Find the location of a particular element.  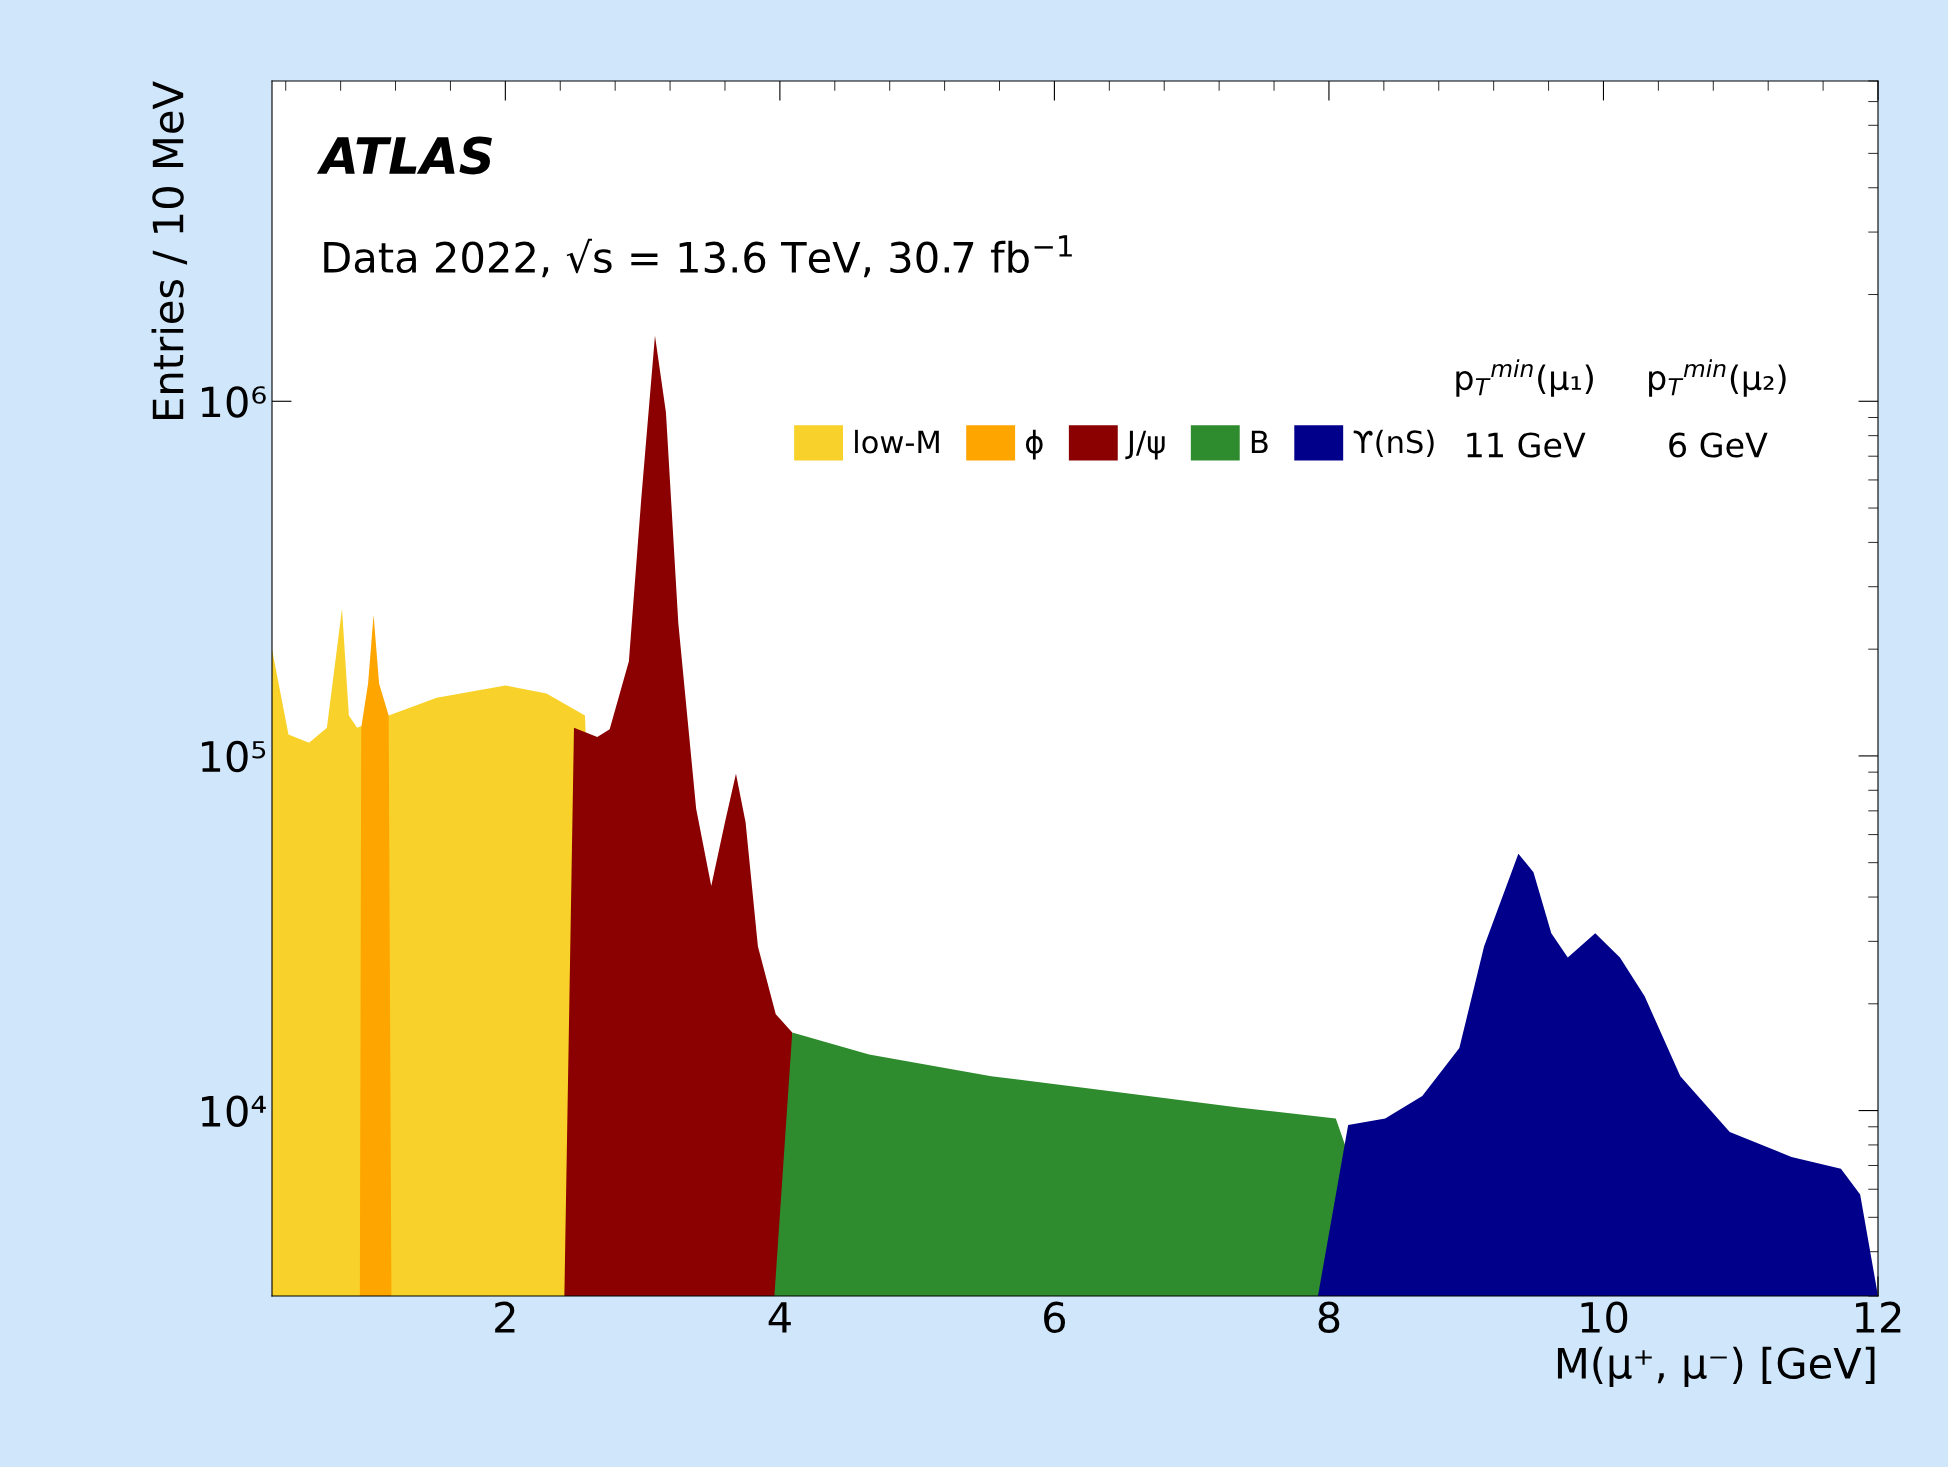

annotation: p$_{T}$$^{min}$(μ₂) is located at coordinates (1717, 378).